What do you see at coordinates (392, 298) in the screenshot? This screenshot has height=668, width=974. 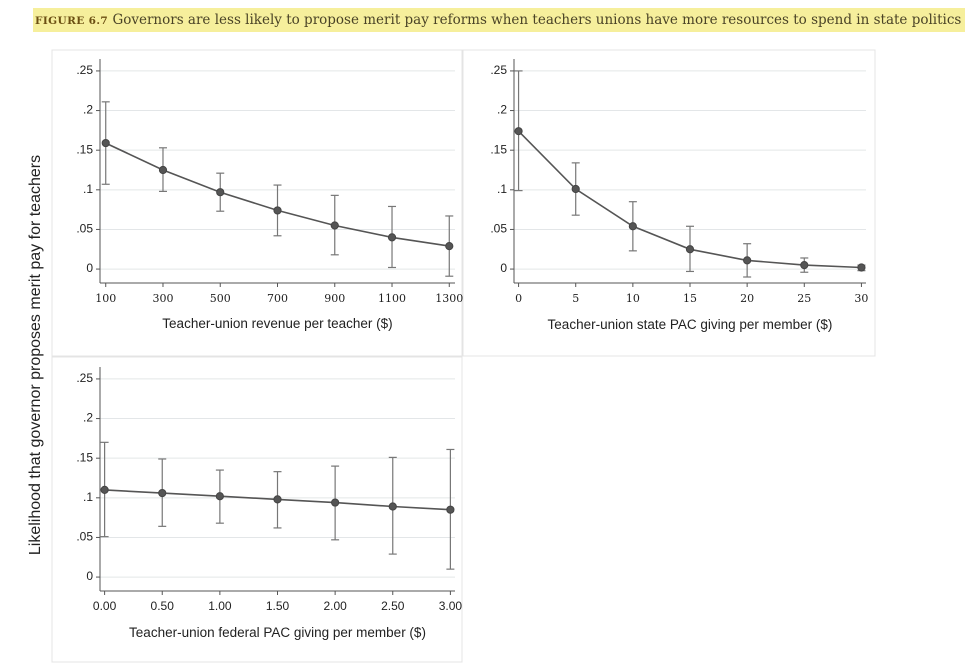 I see `x-tick-label: 1100` at bounding box center [392, 298].